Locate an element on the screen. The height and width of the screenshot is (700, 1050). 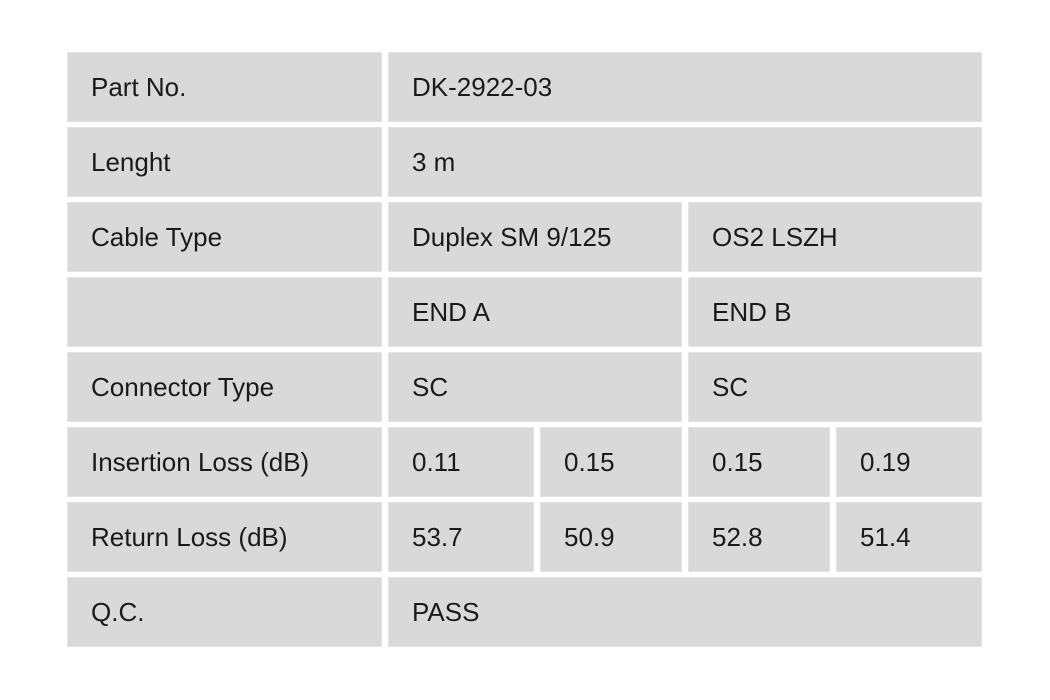
value-cell: OS2 LSZH is located at coordinates (835, 237).